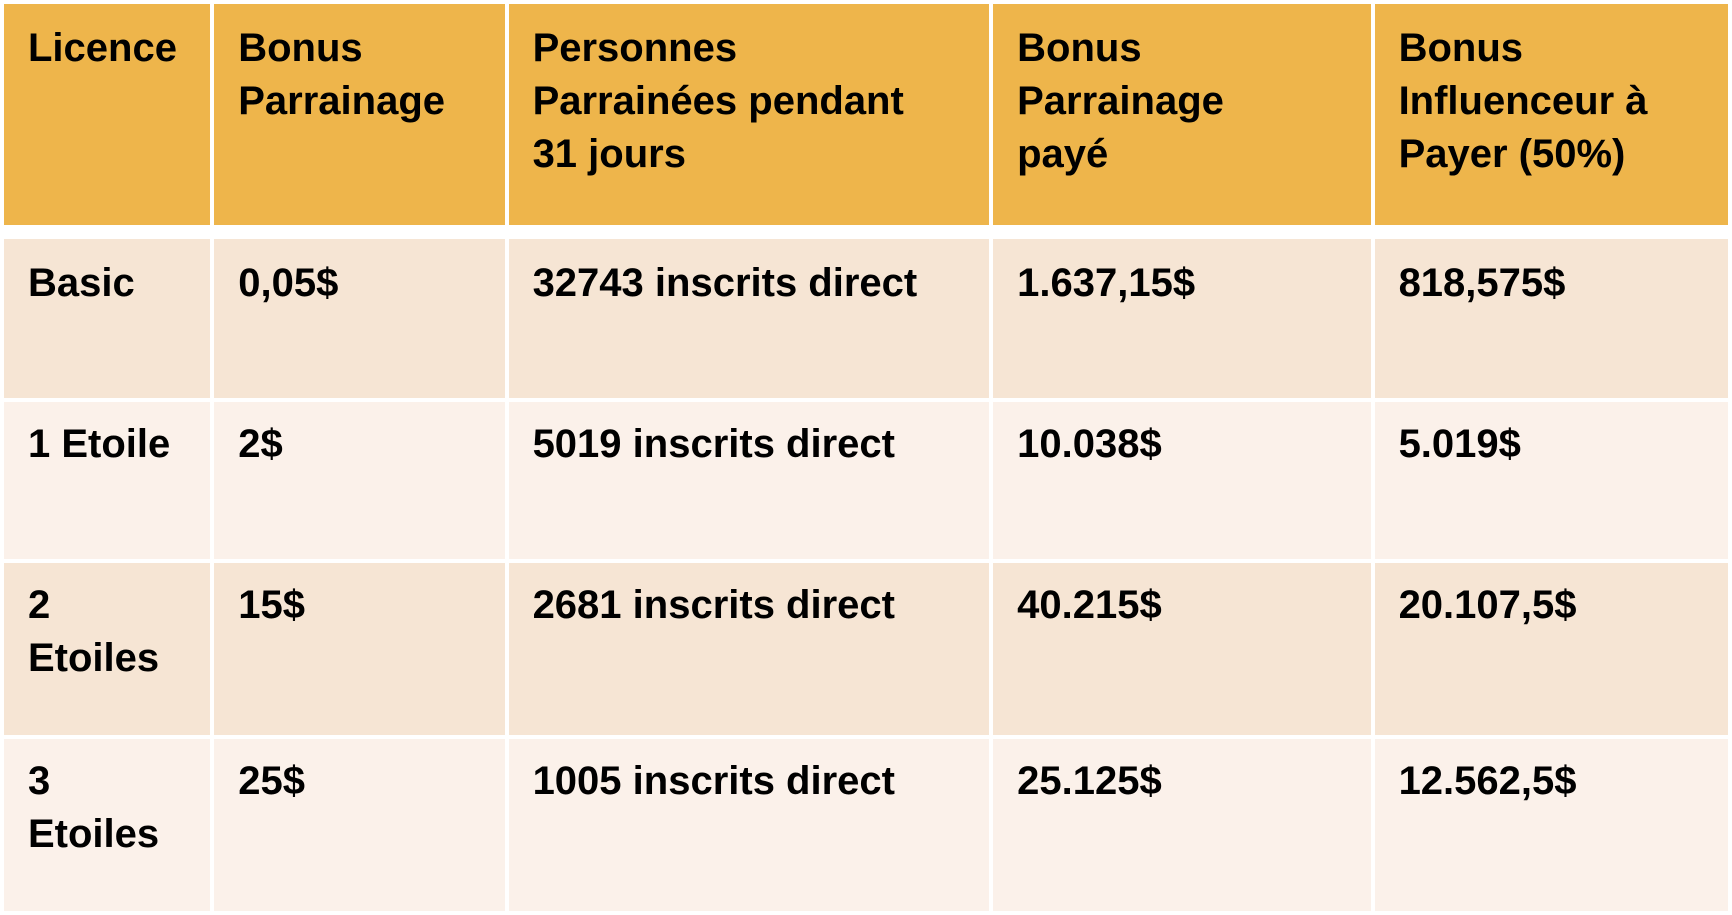  Describe the element at coordinates (1551, 480) in the screenshot. I see `cell-bonus-influenceur: 5.019$` at that location.